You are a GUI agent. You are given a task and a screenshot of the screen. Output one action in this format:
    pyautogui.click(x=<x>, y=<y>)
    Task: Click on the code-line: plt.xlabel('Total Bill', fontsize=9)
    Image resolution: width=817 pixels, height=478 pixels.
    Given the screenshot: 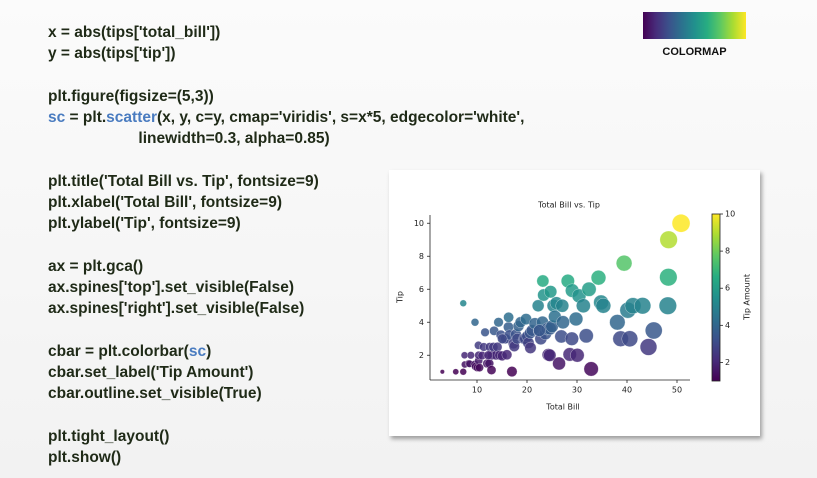 What is the action you would take?
    pyautogui.click(x=165, y=203)
    